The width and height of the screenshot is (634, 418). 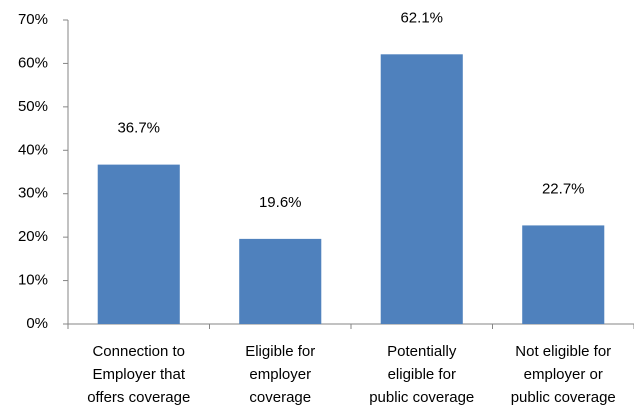 I want to click on y-tick-label: 60%, so click(x=33, y=62).